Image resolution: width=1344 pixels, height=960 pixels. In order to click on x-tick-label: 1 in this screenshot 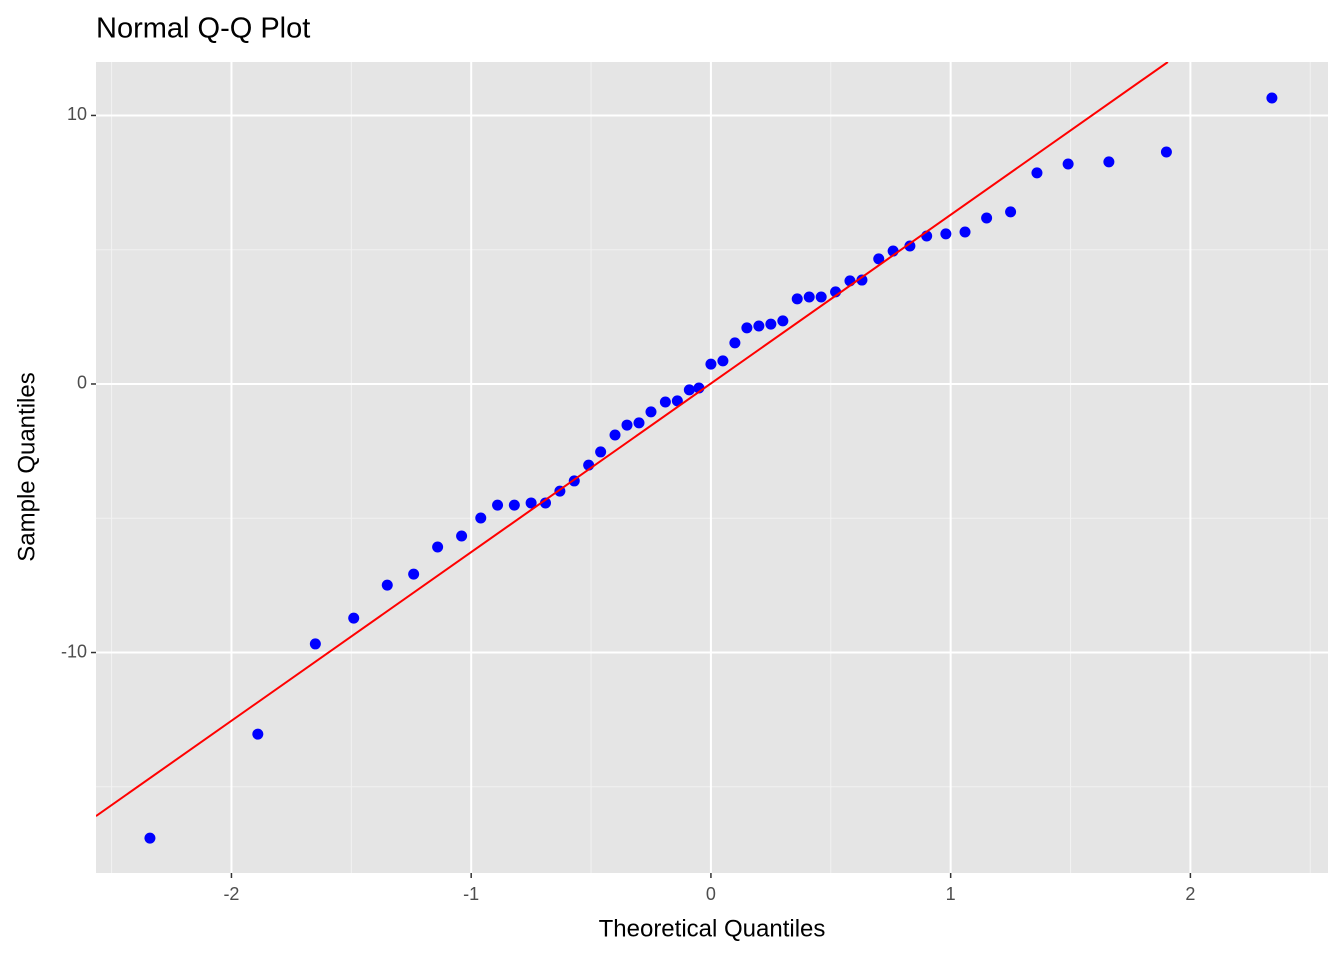, I will do `click(951, 894)`.